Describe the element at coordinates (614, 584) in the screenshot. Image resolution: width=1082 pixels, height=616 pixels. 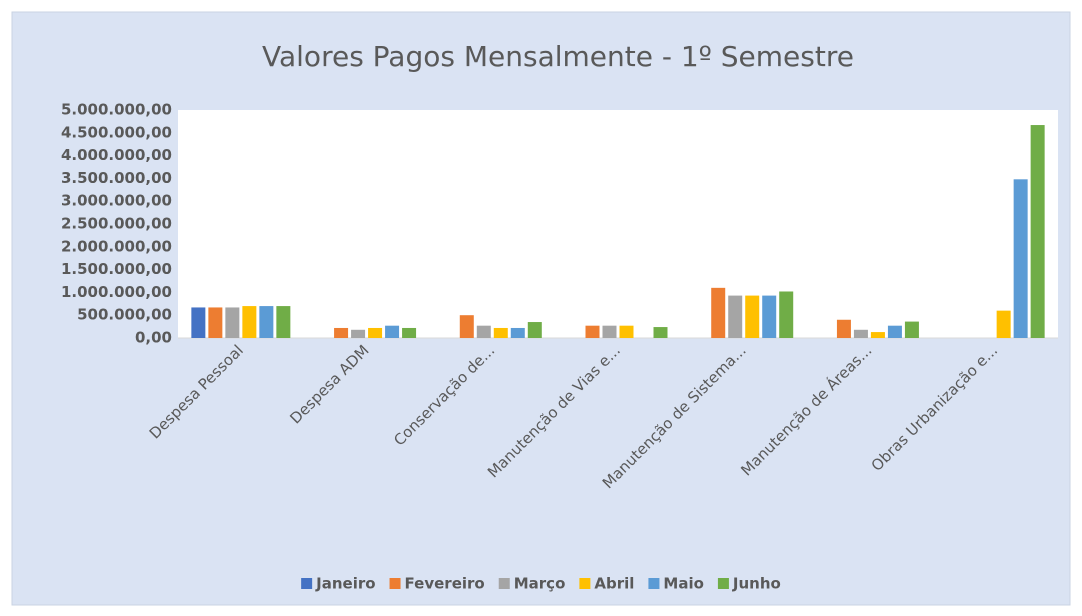
I see `legend-label: Abril` at that location.